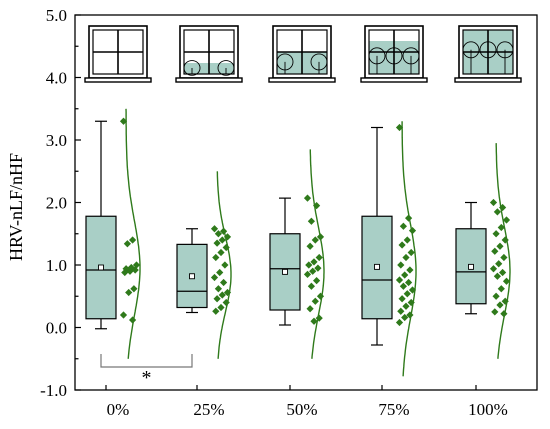  Describe the element at coordinates (393, 409) in the screenshot. I see `x-tick-label: 75%` at that location.